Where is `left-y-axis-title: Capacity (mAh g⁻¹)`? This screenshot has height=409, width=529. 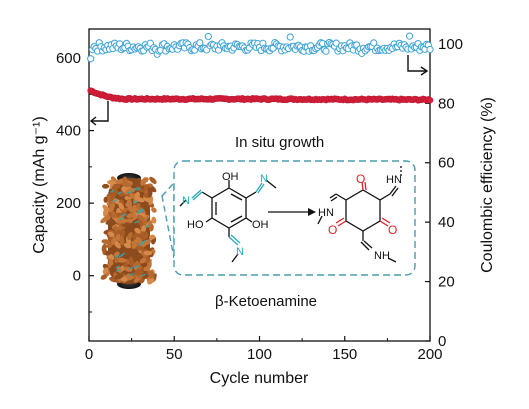 left-y-axis-title: Capacity (mAh g⁻¹) is located at coordinates (39, 184).